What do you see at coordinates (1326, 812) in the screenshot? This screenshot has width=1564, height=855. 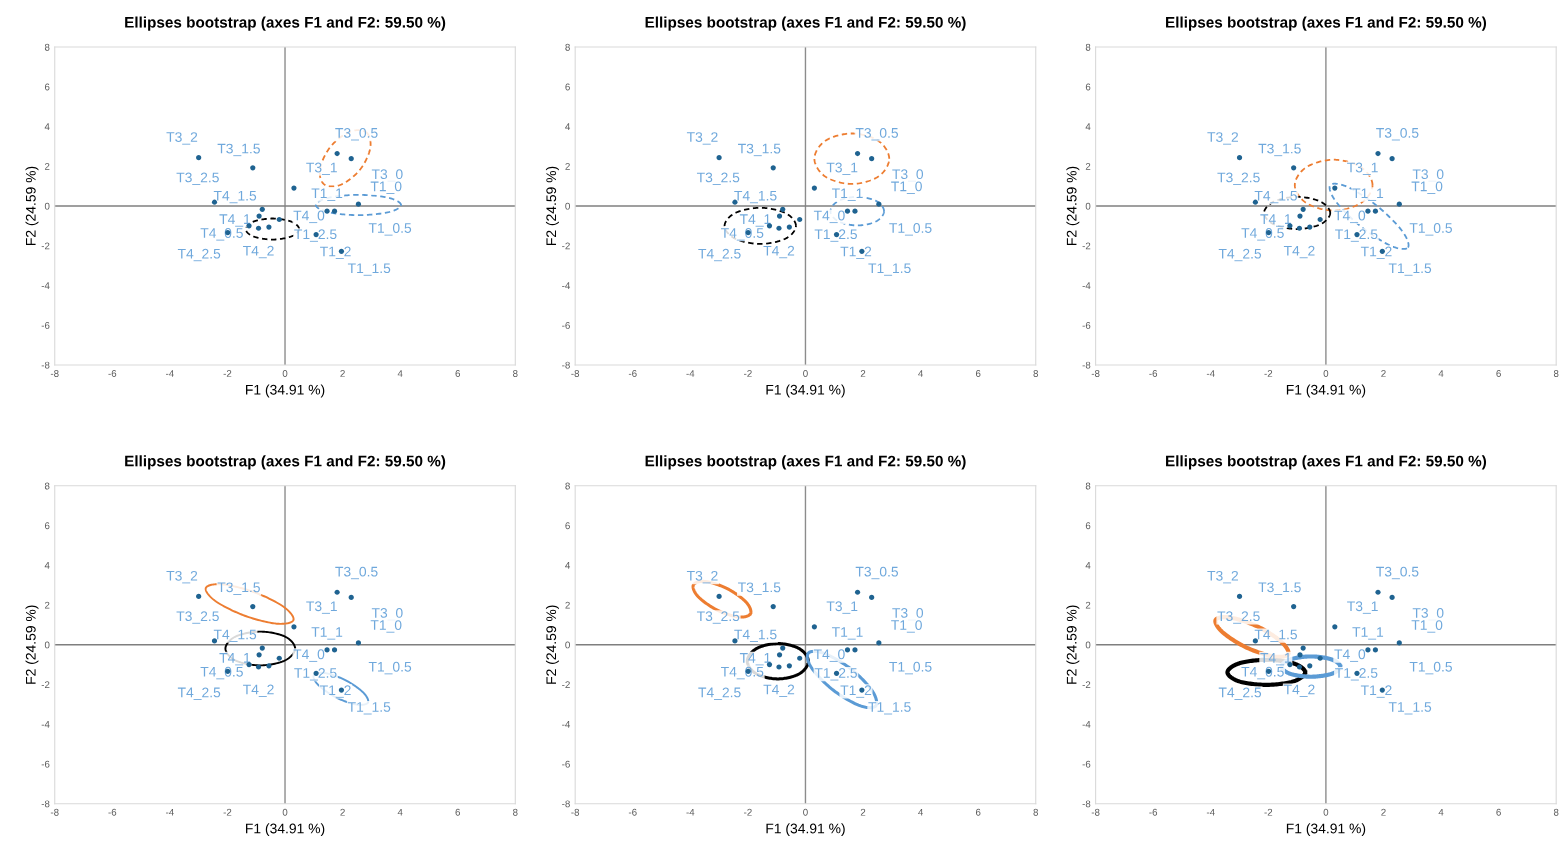 I see `x-tick-label: 0` at bounding box center [1326, 812].